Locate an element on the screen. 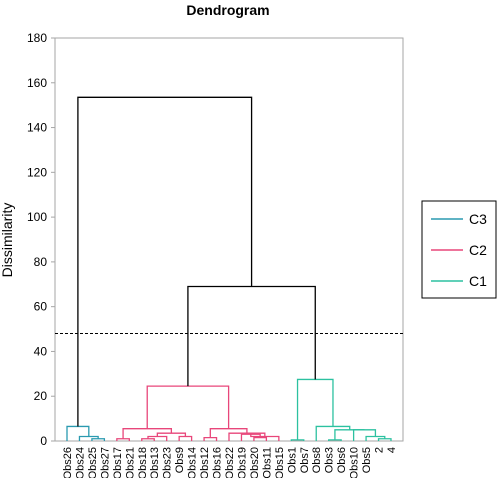 This screenshot has height=478, width=498. leaf-label: Obs20 is located at coordinates (255, 462).